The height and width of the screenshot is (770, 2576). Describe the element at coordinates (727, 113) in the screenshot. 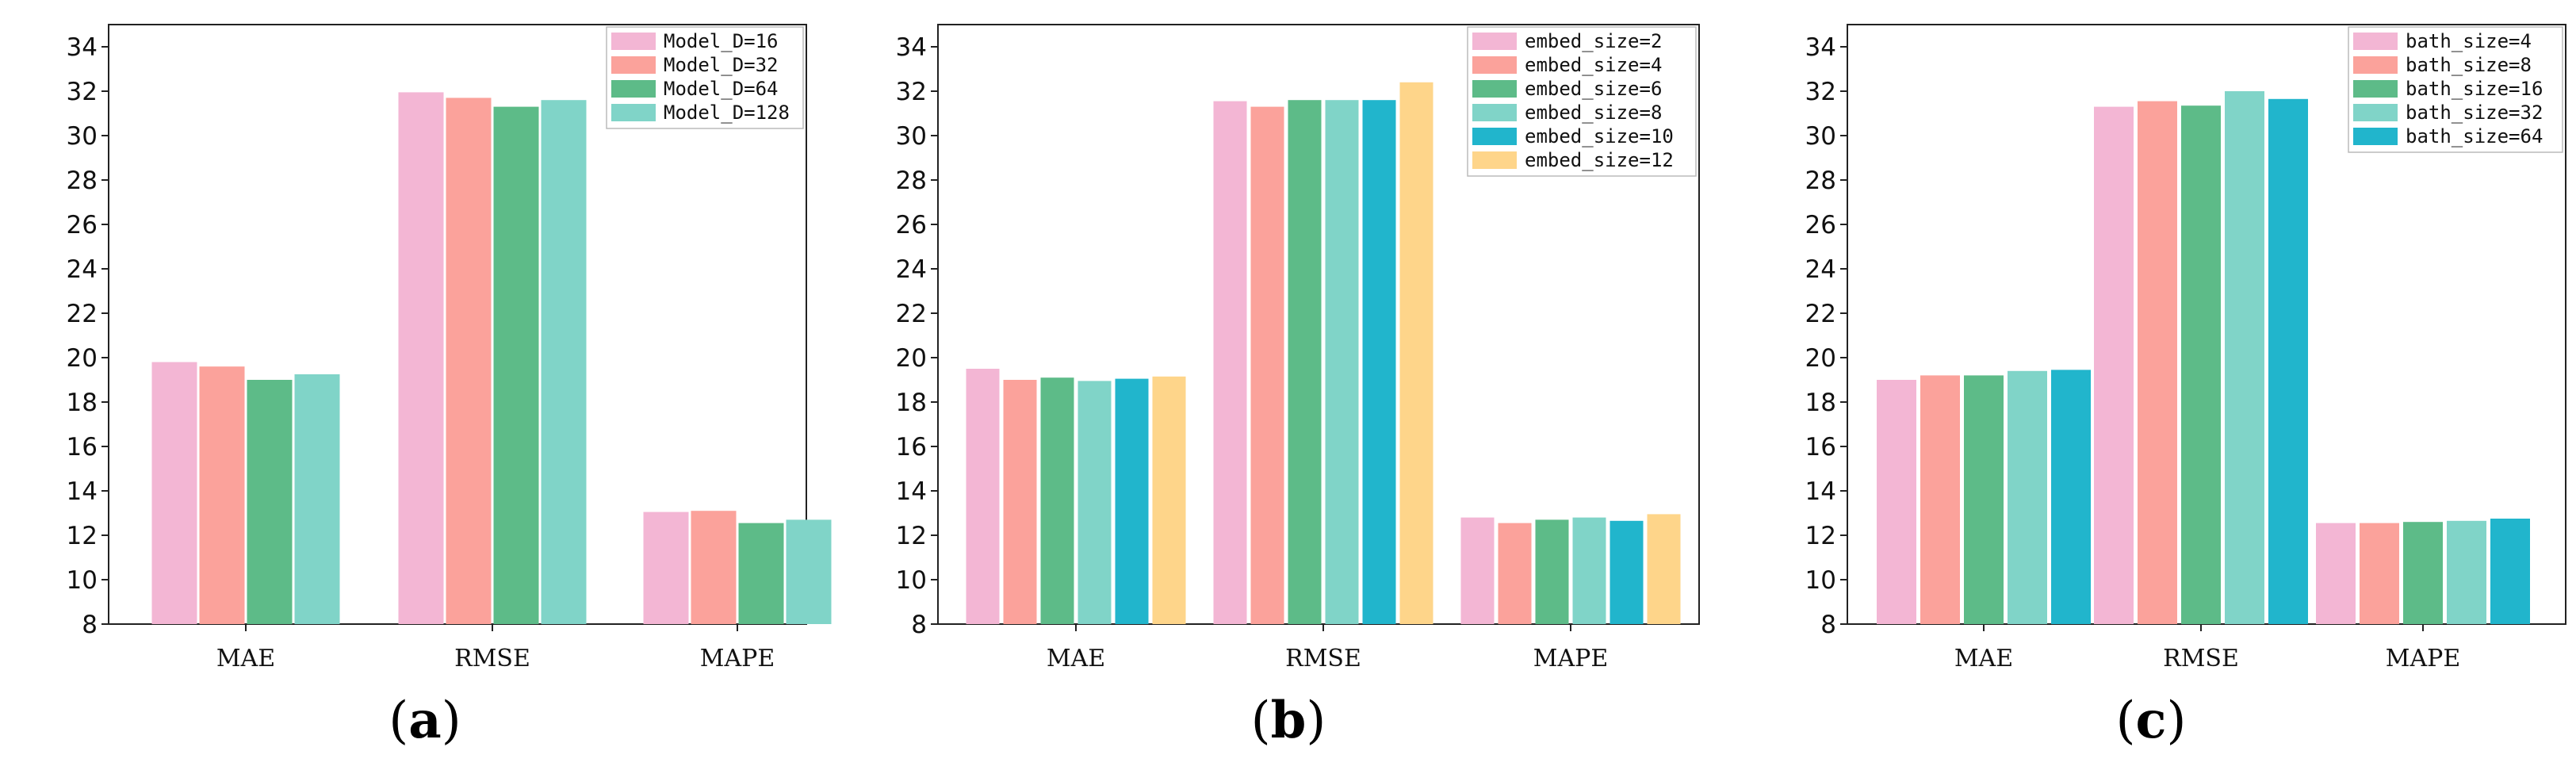

I see `legend-entry: Model_D=128` at that location.